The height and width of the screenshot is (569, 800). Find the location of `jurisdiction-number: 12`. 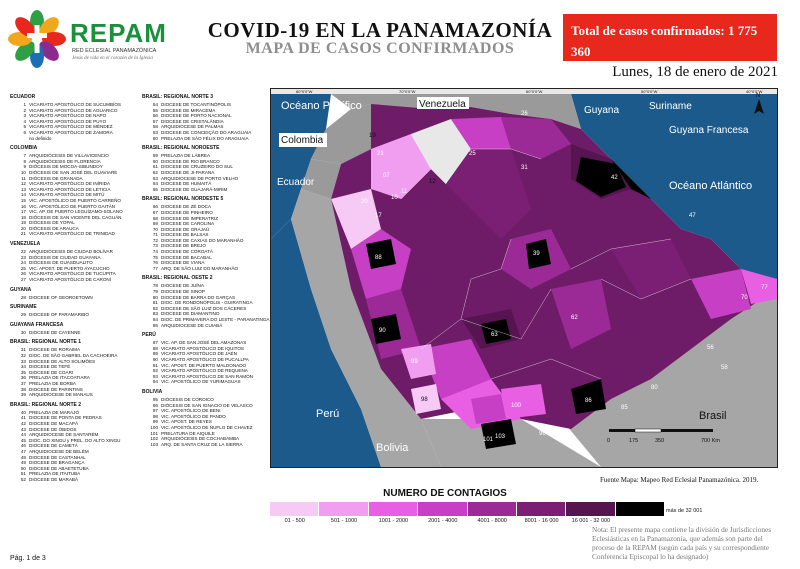

jurisdiction-number: 12 is located at coordinates (23, 184).